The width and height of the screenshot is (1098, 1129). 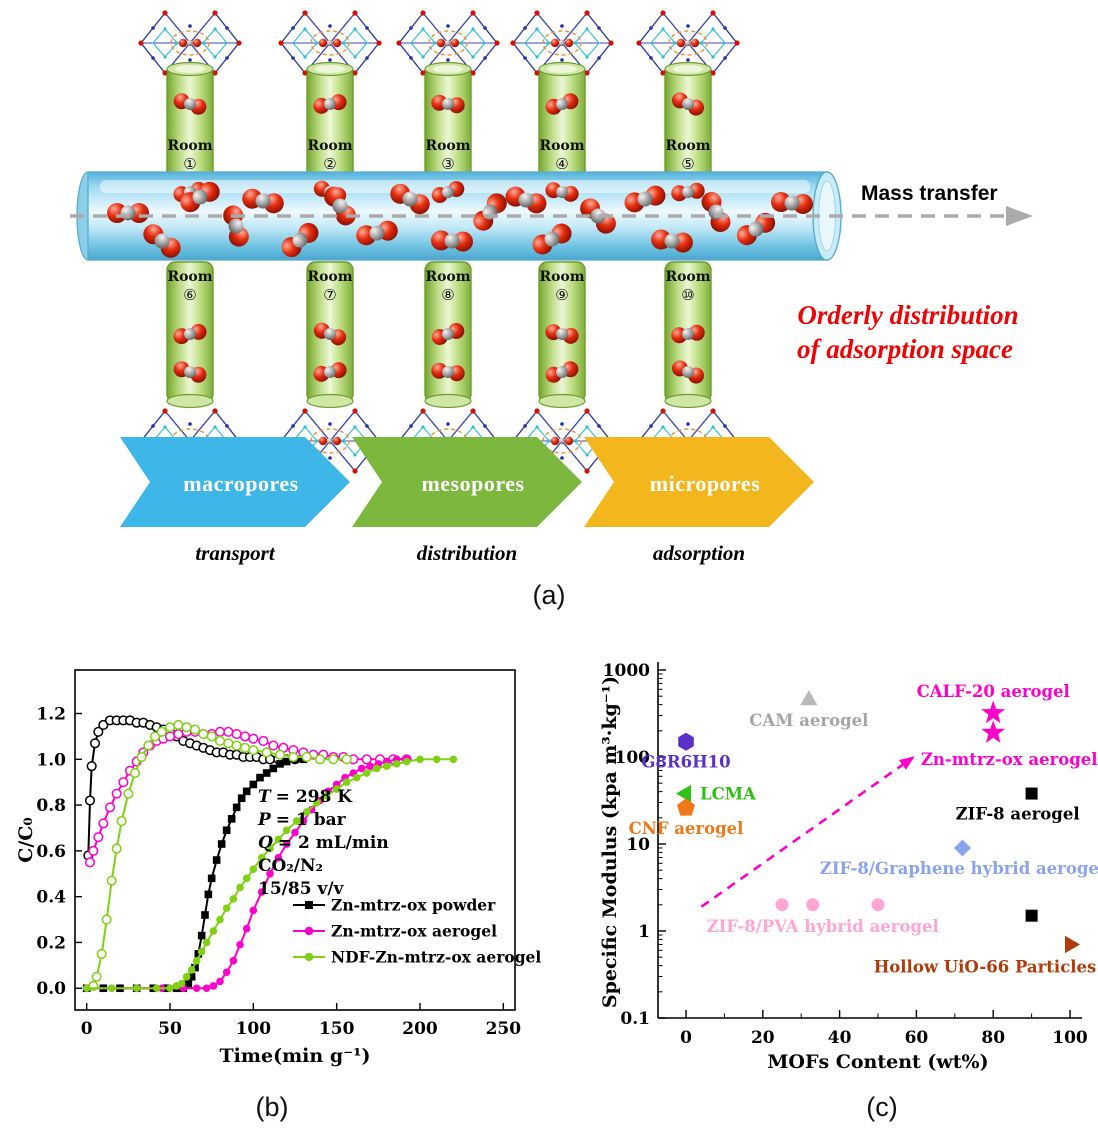 What do you see at coordinates (1009, 759) in the screenshot?
I see `point-label: Zn-mtrz-ox aerogel` at bounding box center [1009, 759].